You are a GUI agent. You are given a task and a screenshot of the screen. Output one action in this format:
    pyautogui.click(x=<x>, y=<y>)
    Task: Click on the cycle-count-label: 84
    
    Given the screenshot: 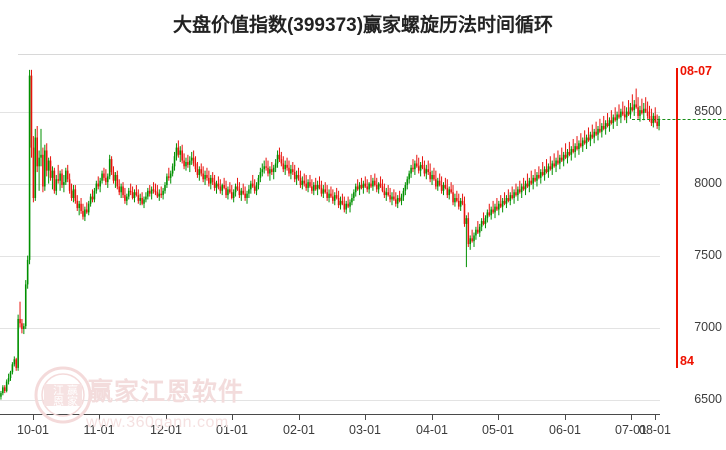 What is the action you would take?
    pyautogui.click(x=687, y=360)
    